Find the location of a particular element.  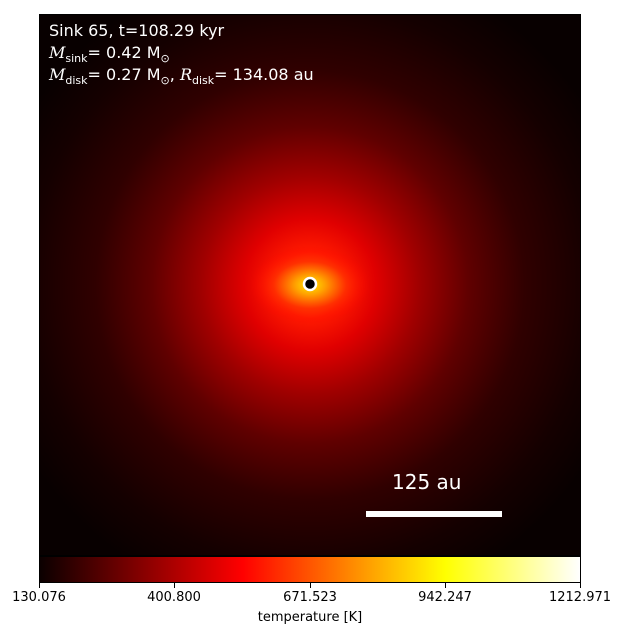

disk-properties-label: Mdisk= 0.27 M⊙, Rdisk= 134.08 au is located at coordinates (181, 76).